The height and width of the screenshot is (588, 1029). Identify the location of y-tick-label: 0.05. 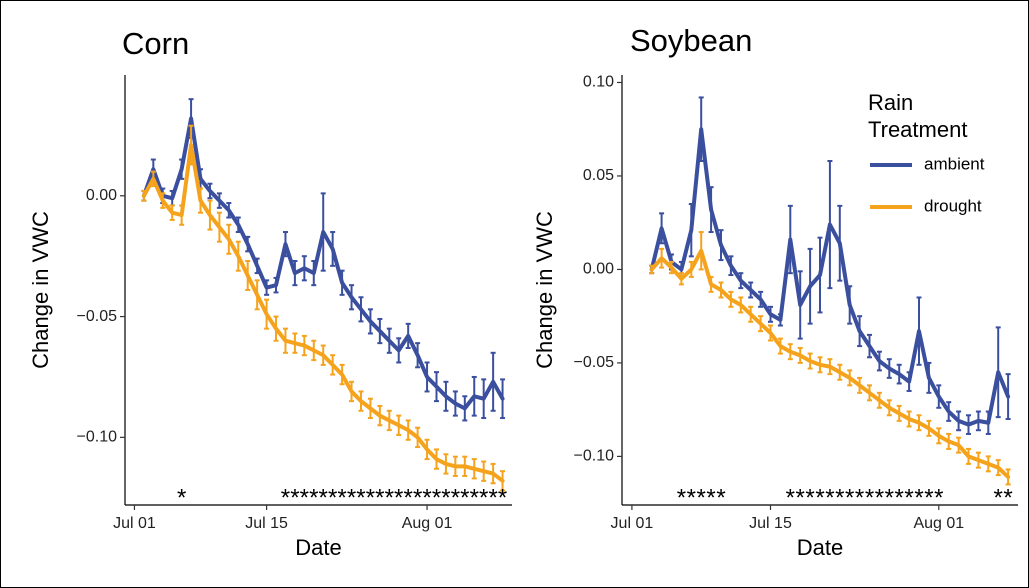
(598, 175).